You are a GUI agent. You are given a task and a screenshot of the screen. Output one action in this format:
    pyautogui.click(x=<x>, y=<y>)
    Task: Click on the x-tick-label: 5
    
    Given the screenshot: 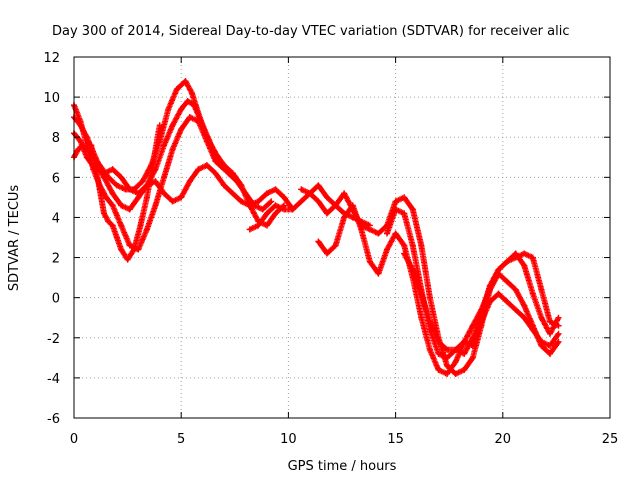 What is the action you would take?
    pyautogui.click(x=181, y=439)
    